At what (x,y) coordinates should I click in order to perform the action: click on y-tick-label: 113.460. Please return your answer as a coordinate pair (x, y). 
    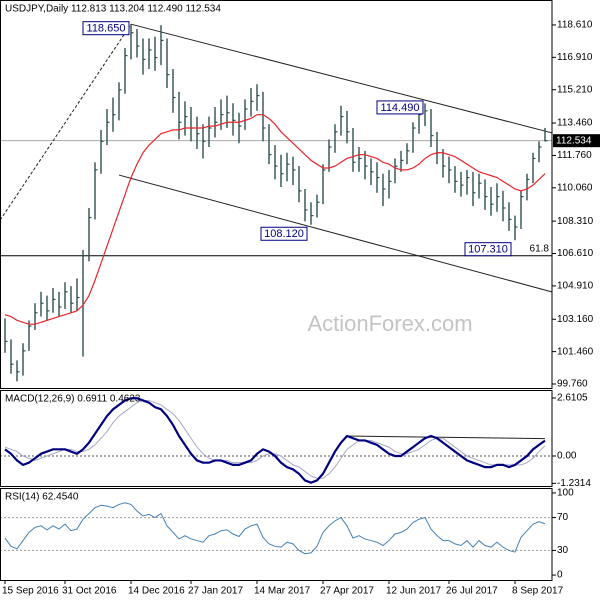
    Looking at the image, I should click on (575, 123).